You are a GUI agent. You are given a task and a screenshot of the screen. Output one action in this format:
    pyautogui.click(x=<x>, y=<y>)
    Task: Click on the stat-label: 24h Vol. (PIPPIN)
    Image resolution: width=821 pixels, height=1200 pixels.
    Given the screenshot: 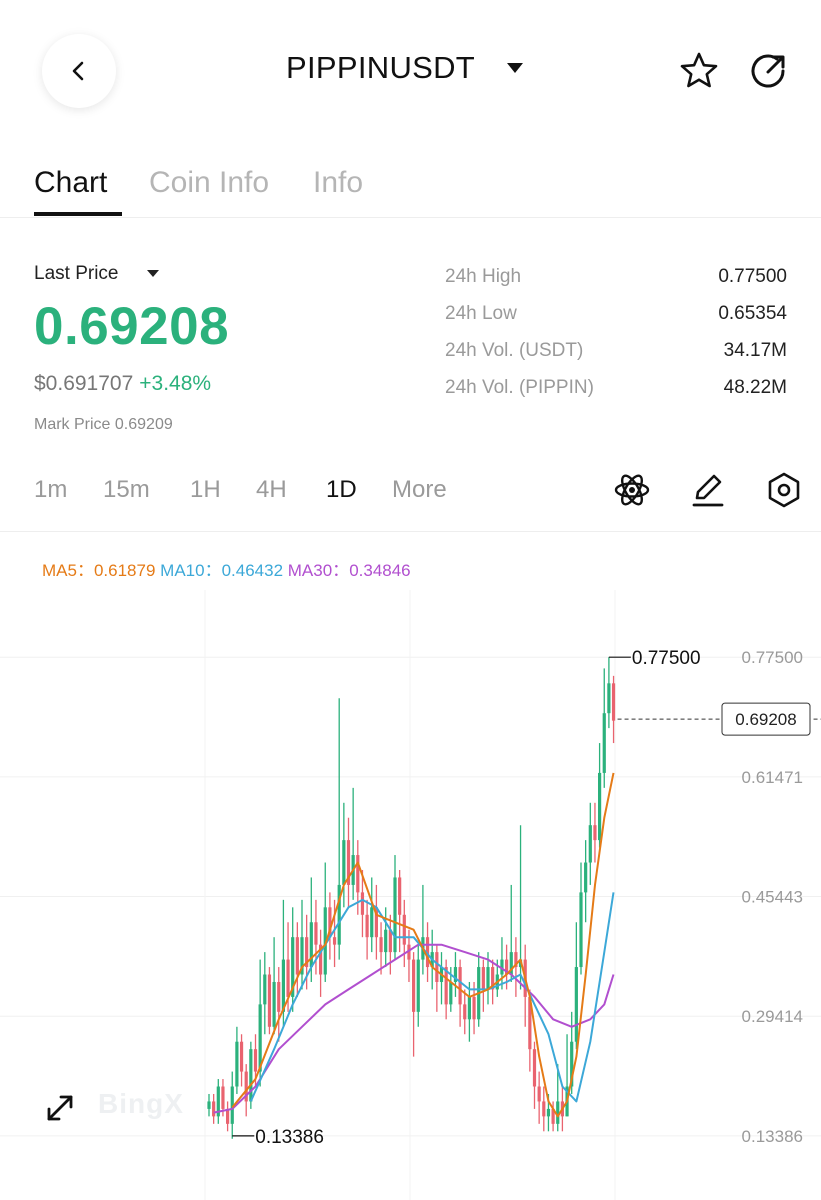 What is the action you would take?
    pyautogui.click(x=519, y=387)
    